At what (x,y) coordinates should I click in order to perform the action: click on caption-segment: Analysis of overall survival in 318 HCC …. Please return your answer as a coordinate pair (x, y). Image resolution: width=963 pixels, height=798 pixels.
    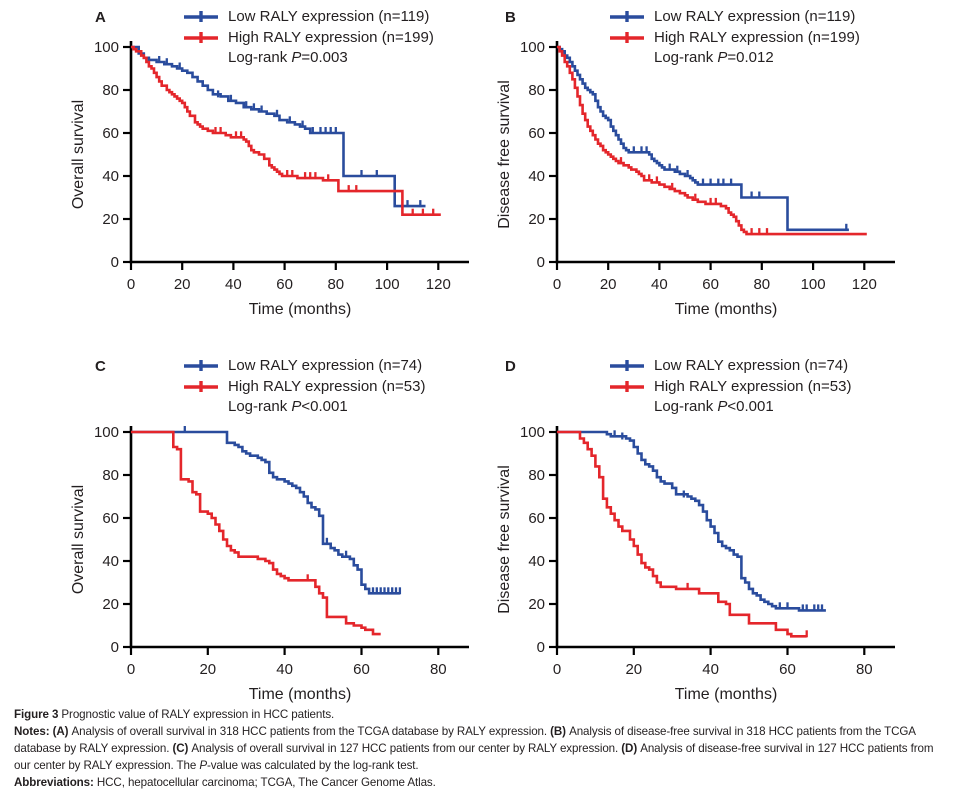
    Looking at the image, I should click on (311, 731).